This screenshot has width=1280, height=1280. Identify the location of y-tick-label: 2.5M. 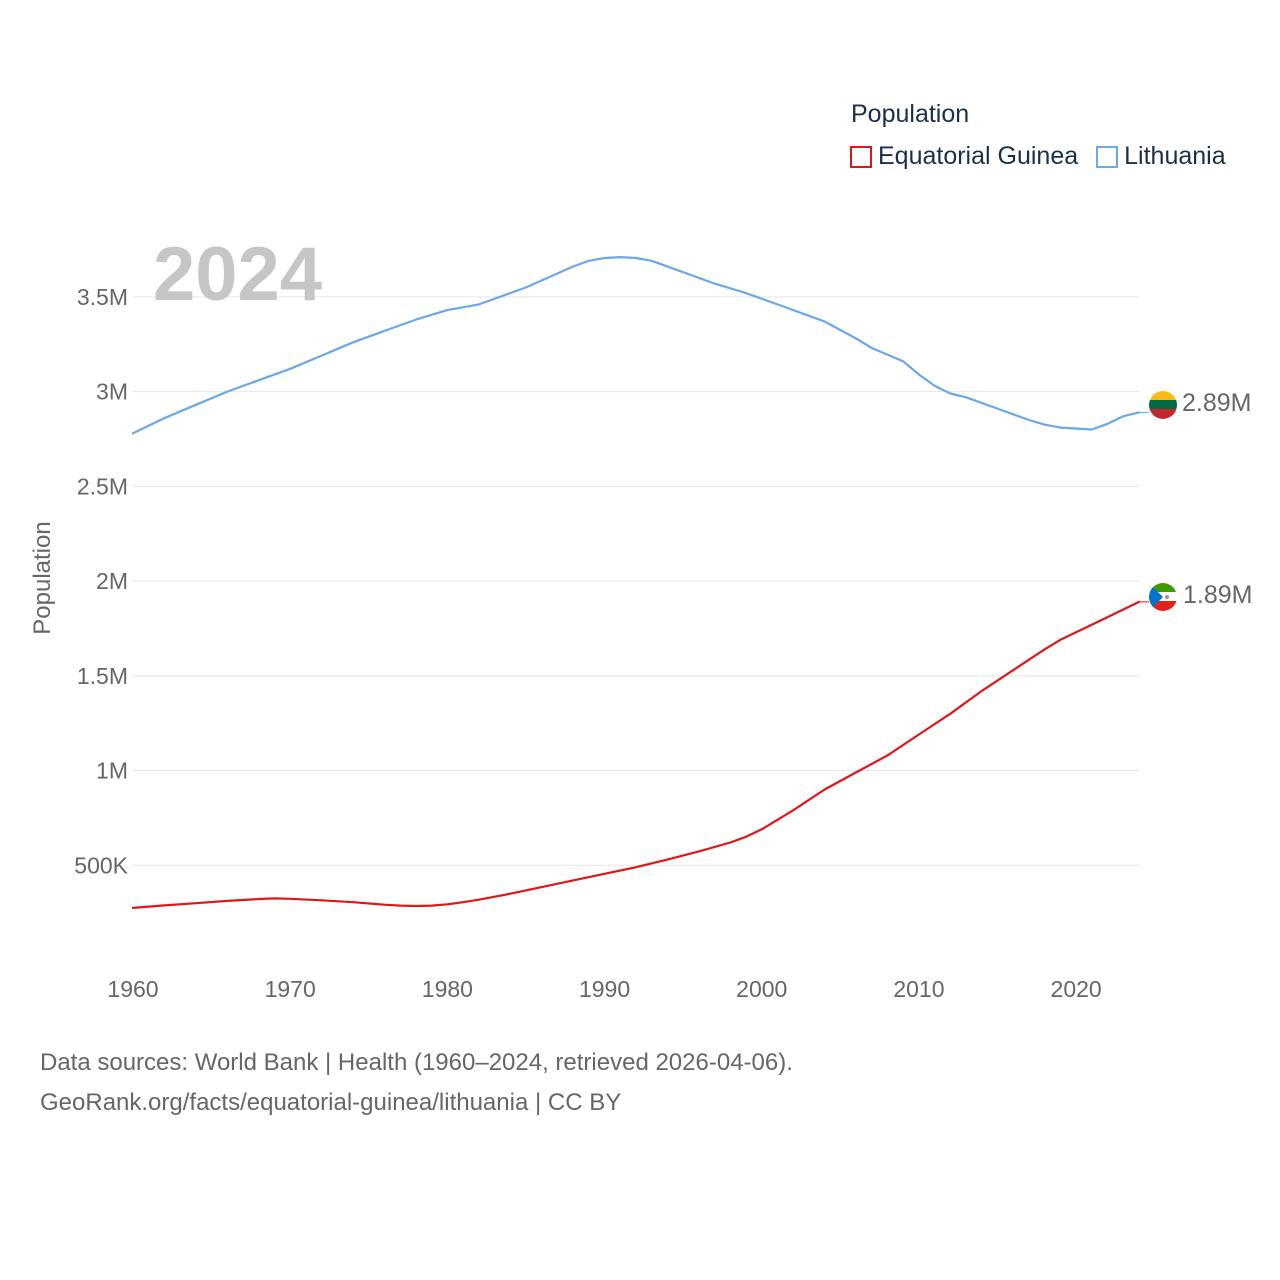
(102, 486).